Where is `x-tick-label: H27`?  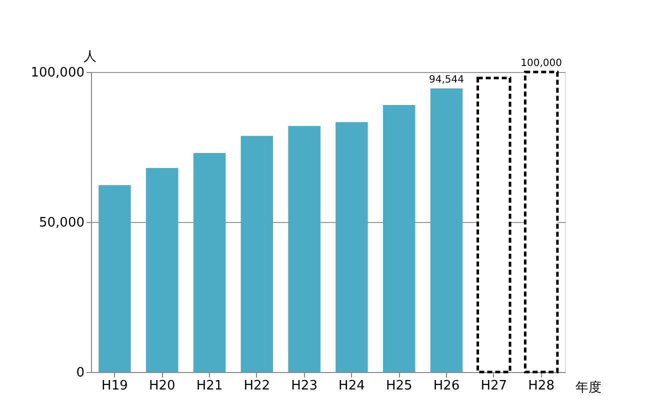 x-tick-label: H27 is located at coordinates (494, 386).